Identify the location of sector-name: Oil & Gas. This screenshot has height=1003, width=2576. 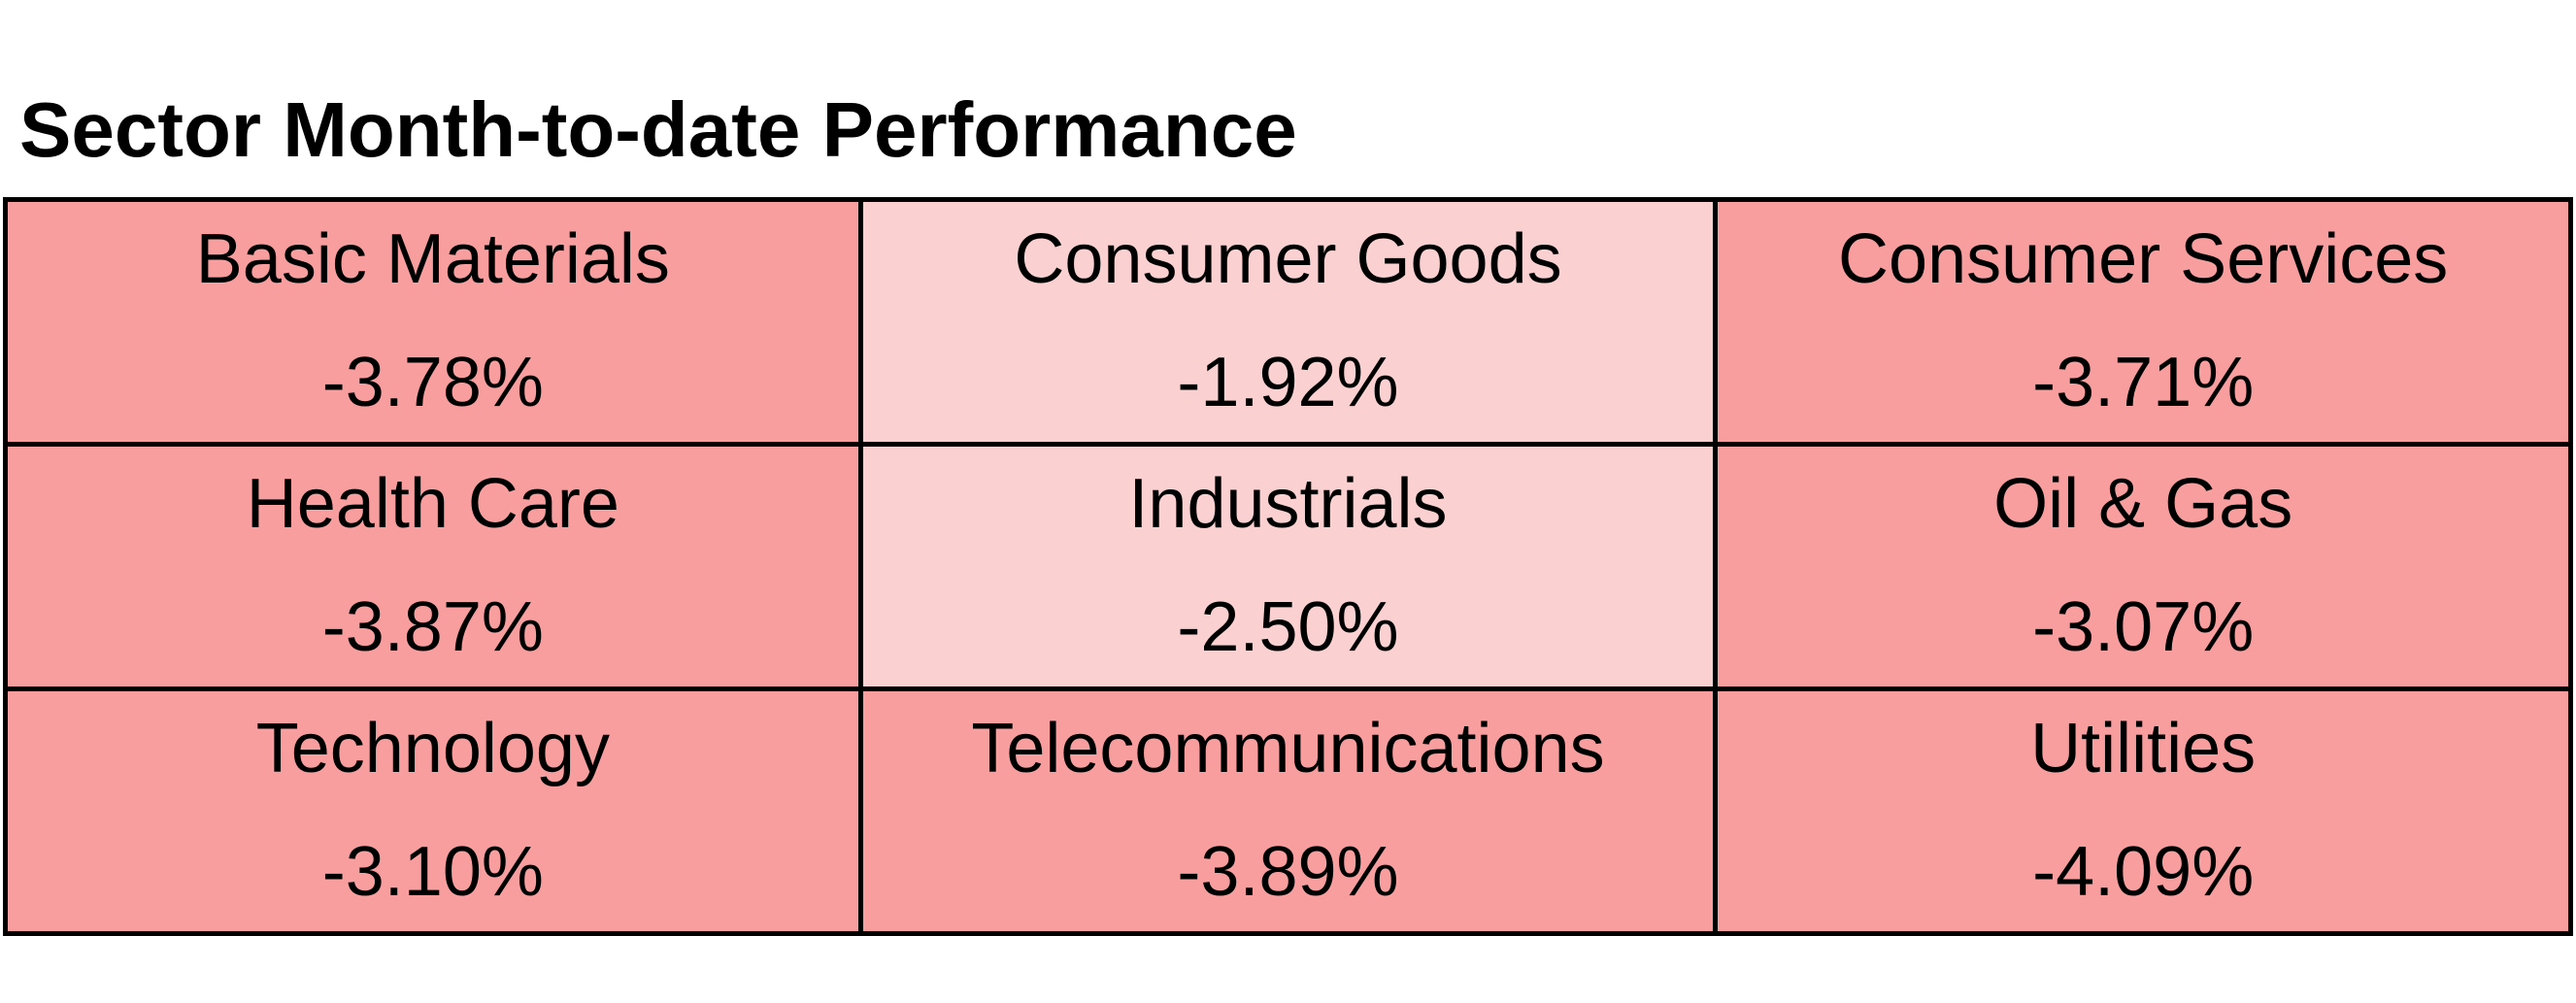
(2143, 504).